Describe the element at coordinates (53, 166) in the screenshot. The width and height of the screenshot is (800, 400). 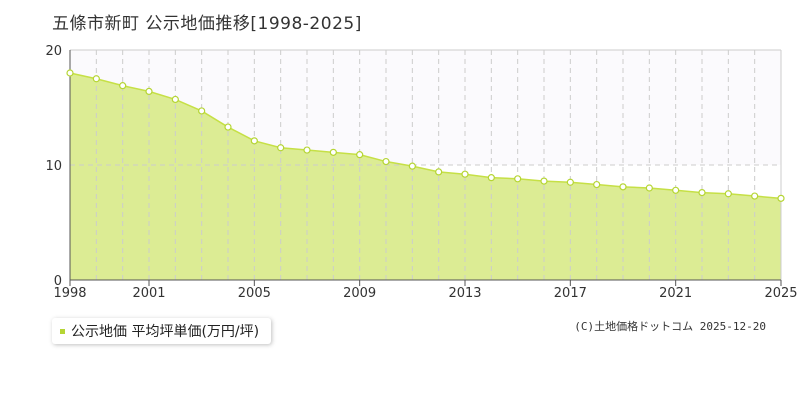
I see `y-tick-label: 10` at that location.